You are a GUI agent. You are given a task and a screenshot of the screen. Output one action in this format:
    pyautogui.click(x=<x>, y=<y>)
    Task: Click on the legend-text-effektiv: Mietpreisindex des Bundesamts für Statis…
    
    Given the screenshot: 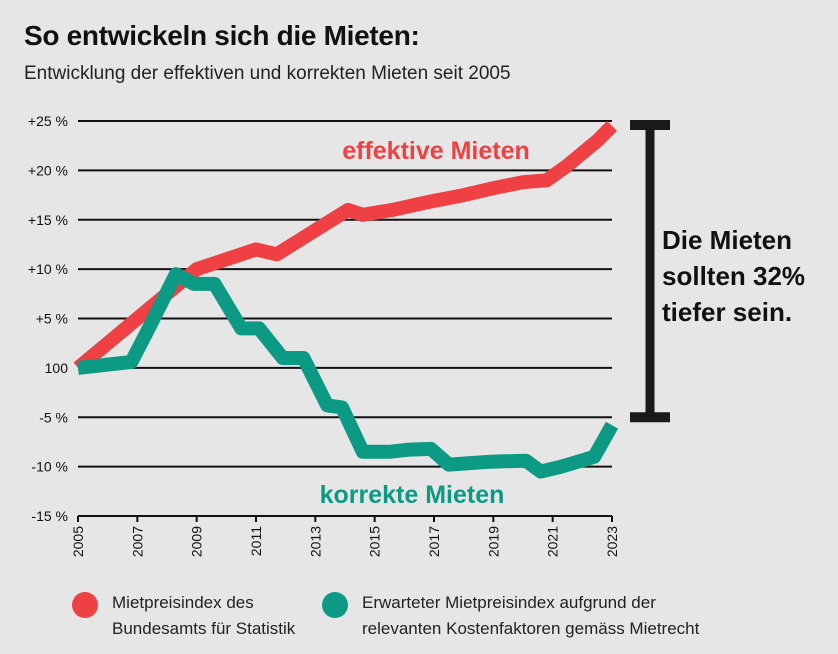 What is the action you would take?
    pyautogui.click(x=217, y=616)
    